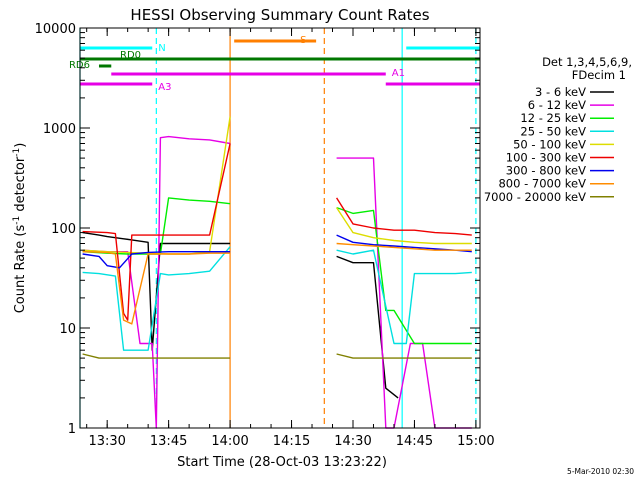 This screenshot has width=640, height=480. Describe the element at coordinates (168, 441) in the screenshot. I see `x-tick-label: 13:45` at that location.